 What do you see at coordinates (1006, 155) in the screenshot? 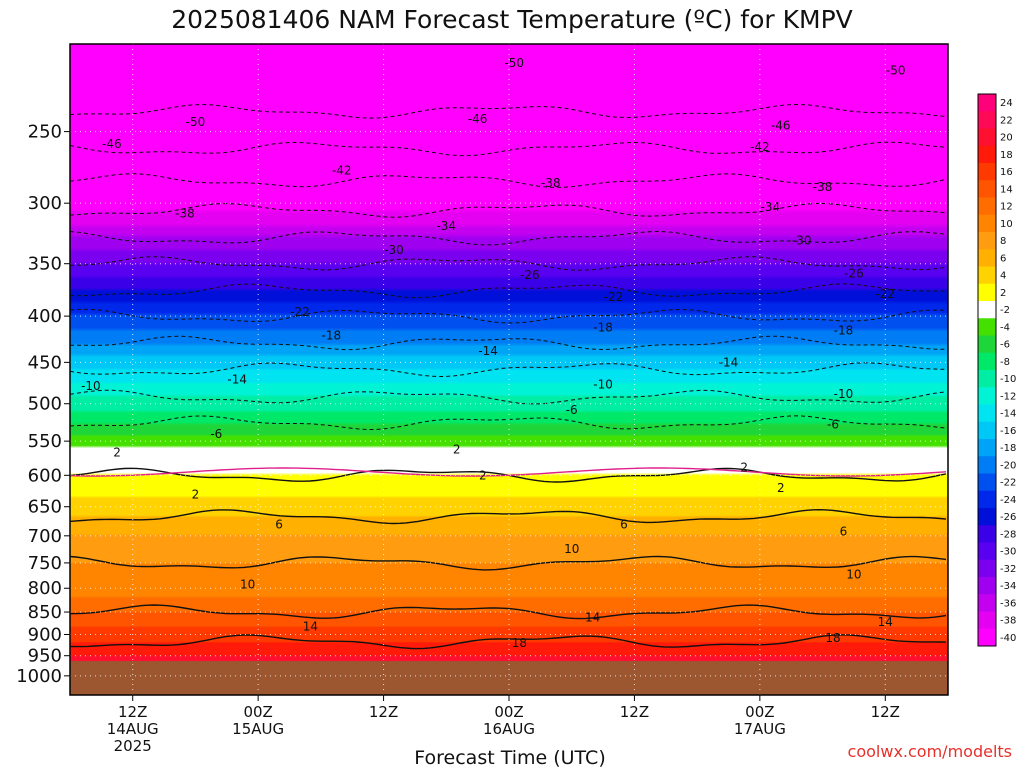
I see `colorbar-label: 18` at bounding box center [1006, 155].